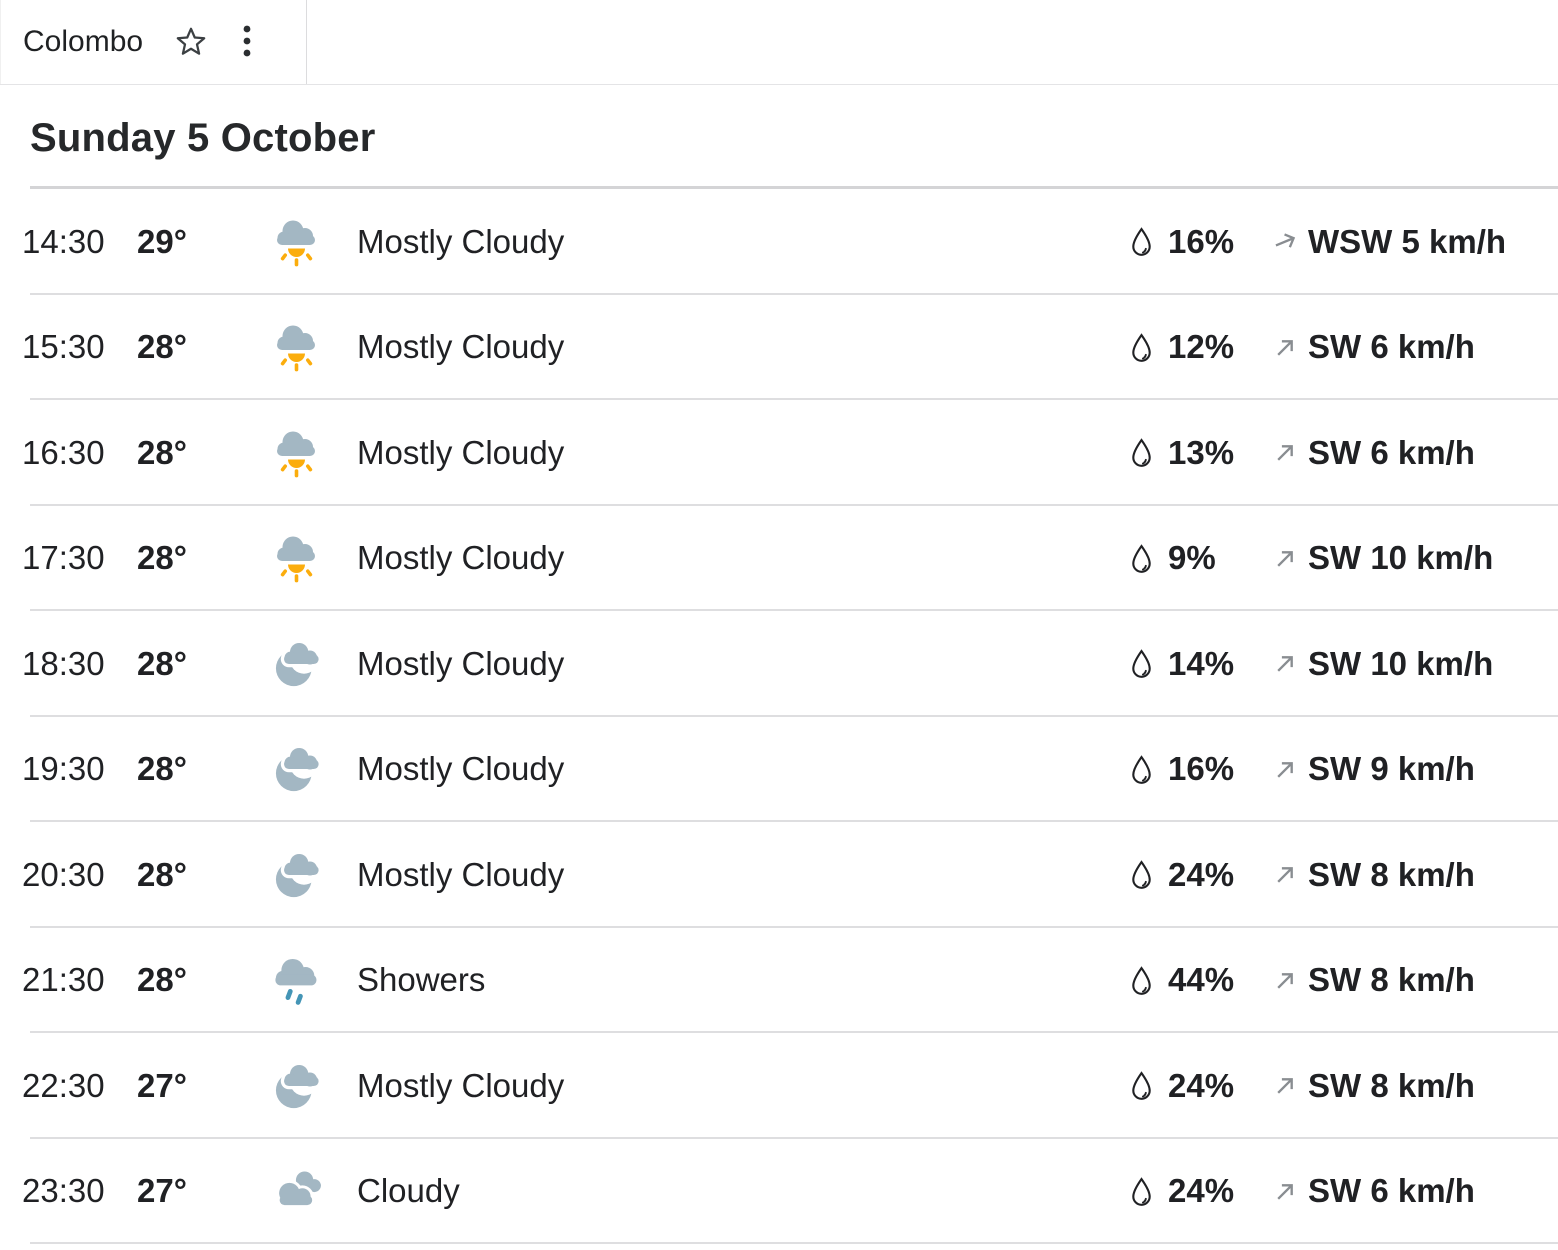 This screenshot has height=1250, width=1558. Describe the element at coordinates (779, 453) in the screenshot. I see `forecast-row: 16:30 28° Mostly Cloudy 13% SW 6 km/h` at that location.